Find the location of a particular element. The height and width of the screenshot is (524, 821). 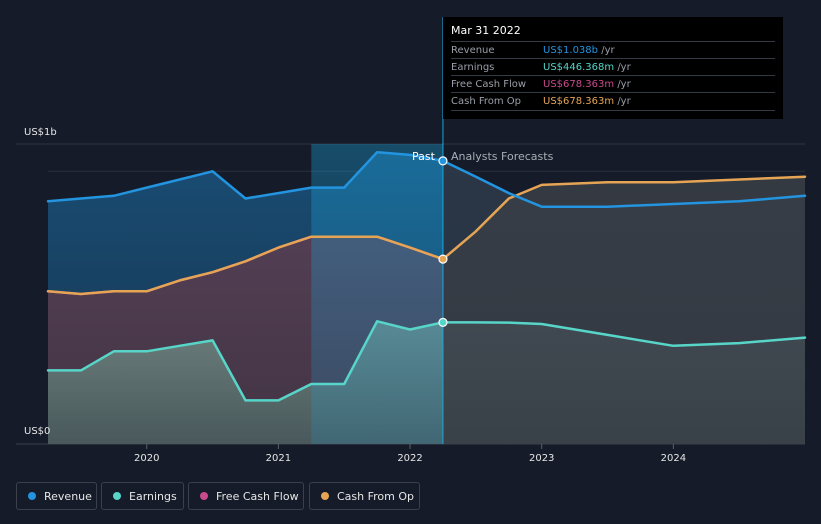

x-axis-ticks: 2020 2021 2022 2023 2024 is located at coordinates (410, 454).